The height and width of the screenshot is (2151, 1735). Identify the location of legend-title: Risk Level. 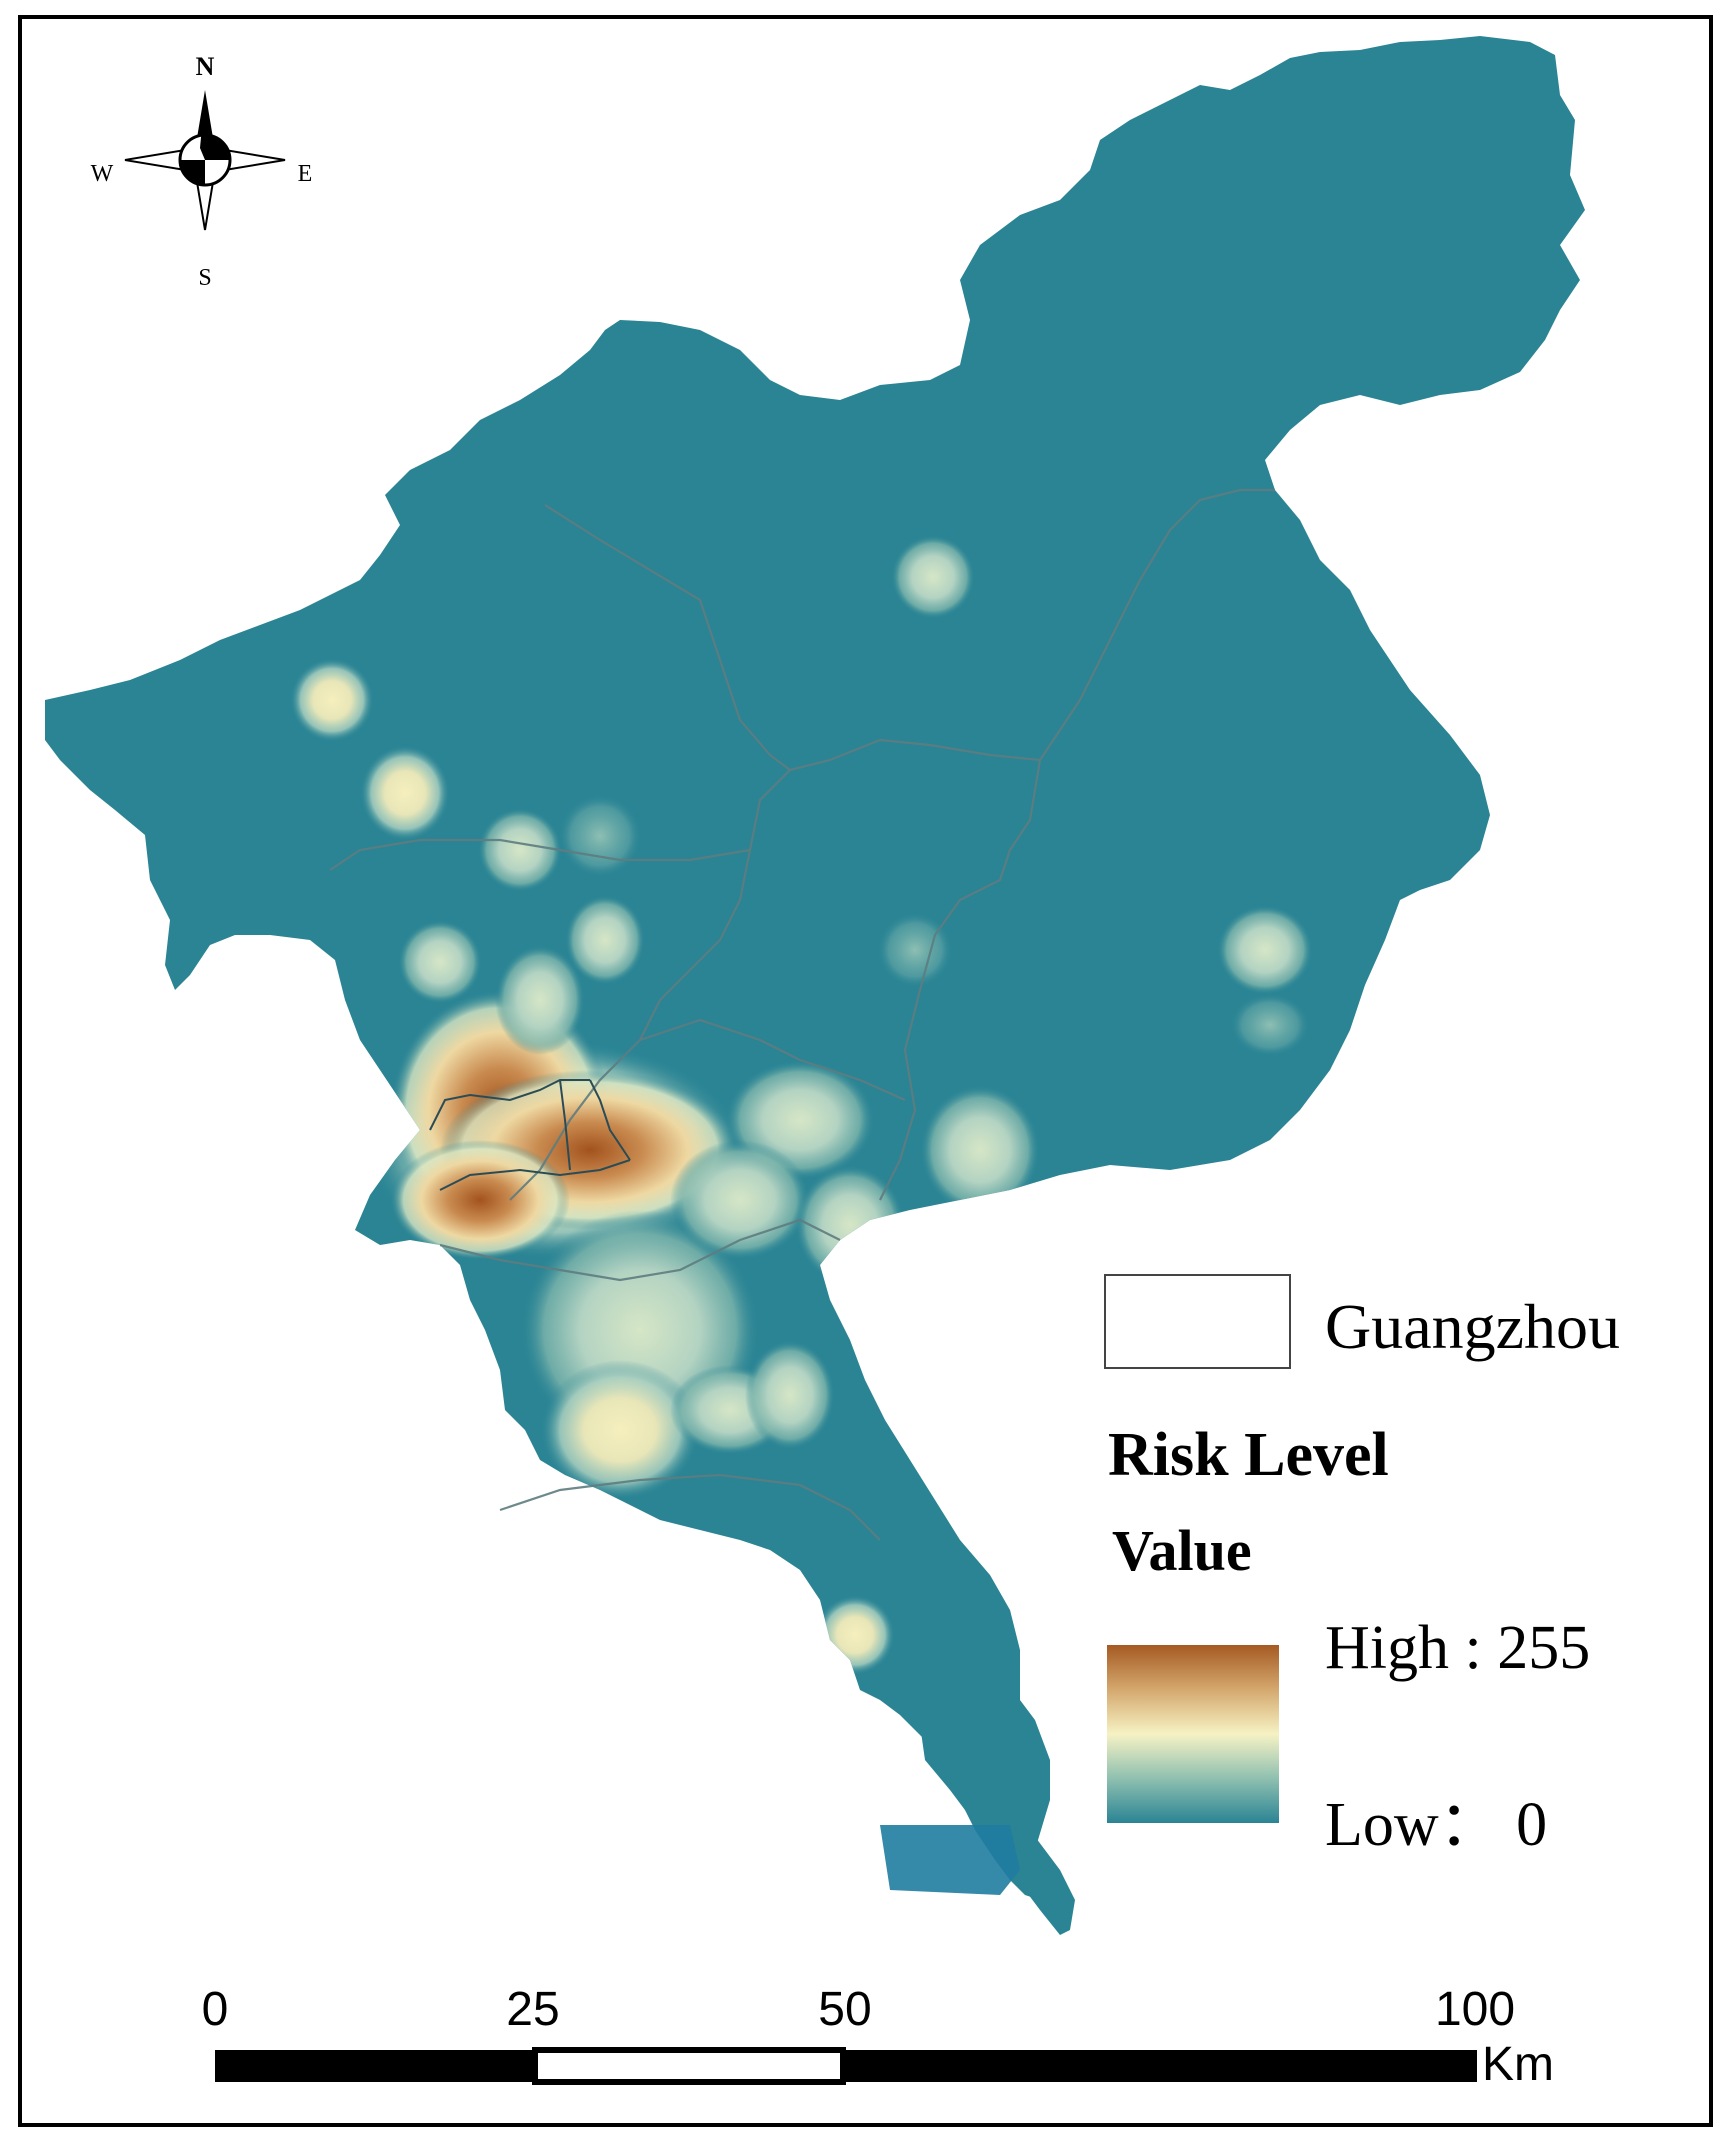
(1248, 1455).